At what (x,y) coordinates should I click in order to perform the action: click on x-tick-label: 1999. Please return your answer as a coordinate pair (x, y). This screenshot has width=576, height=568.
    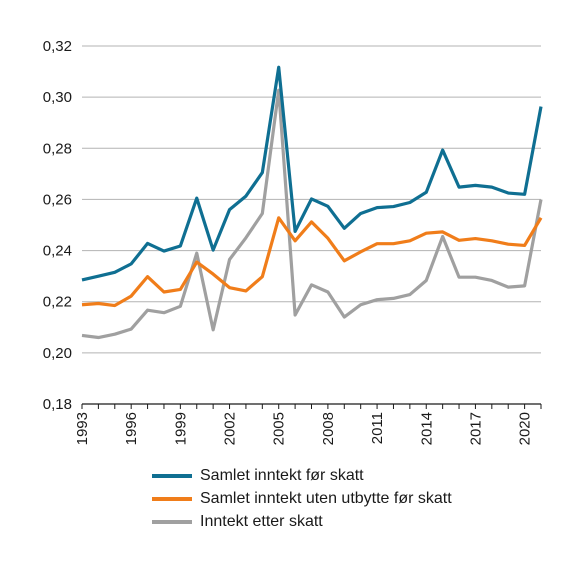
    Looking at the image, I should click on (180, 428).